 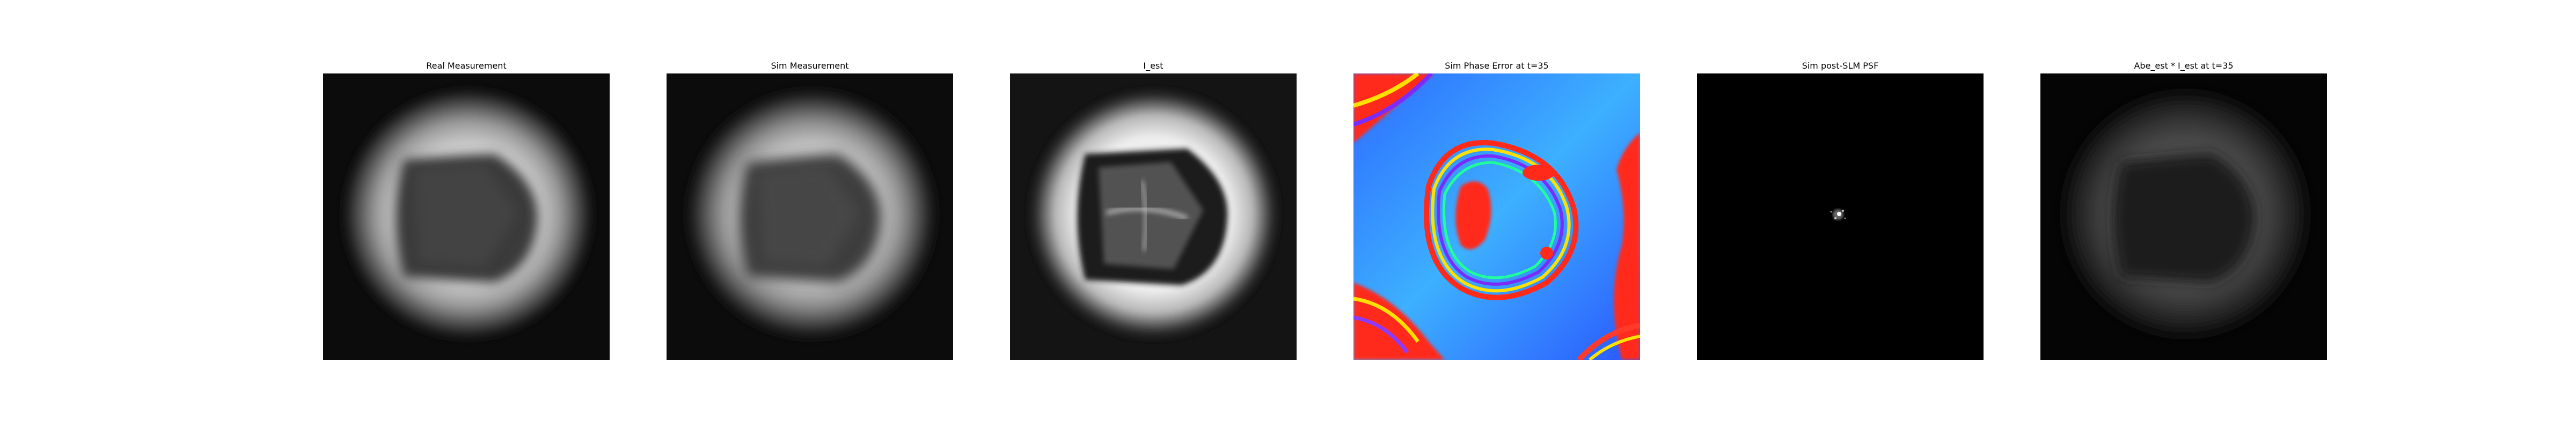 I want to click on image-real-measurement, so click(x=466, y=216).